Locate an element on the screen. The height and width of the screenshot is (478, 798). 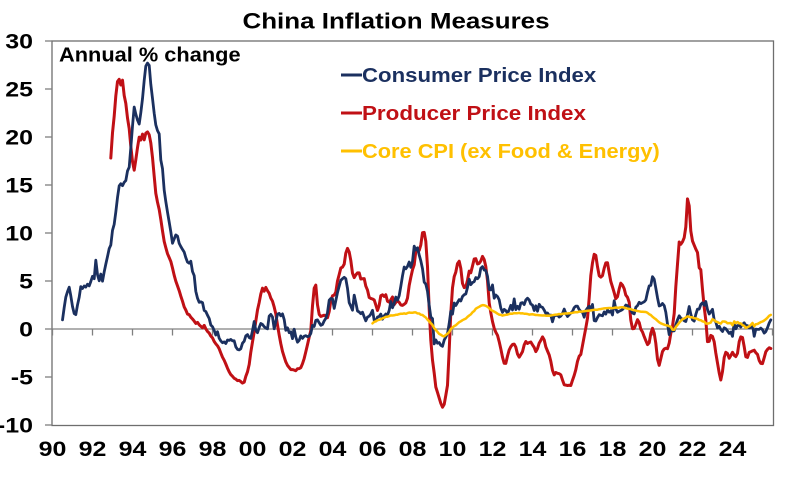
svg-text: 00 is located at coordinates (253, 449).